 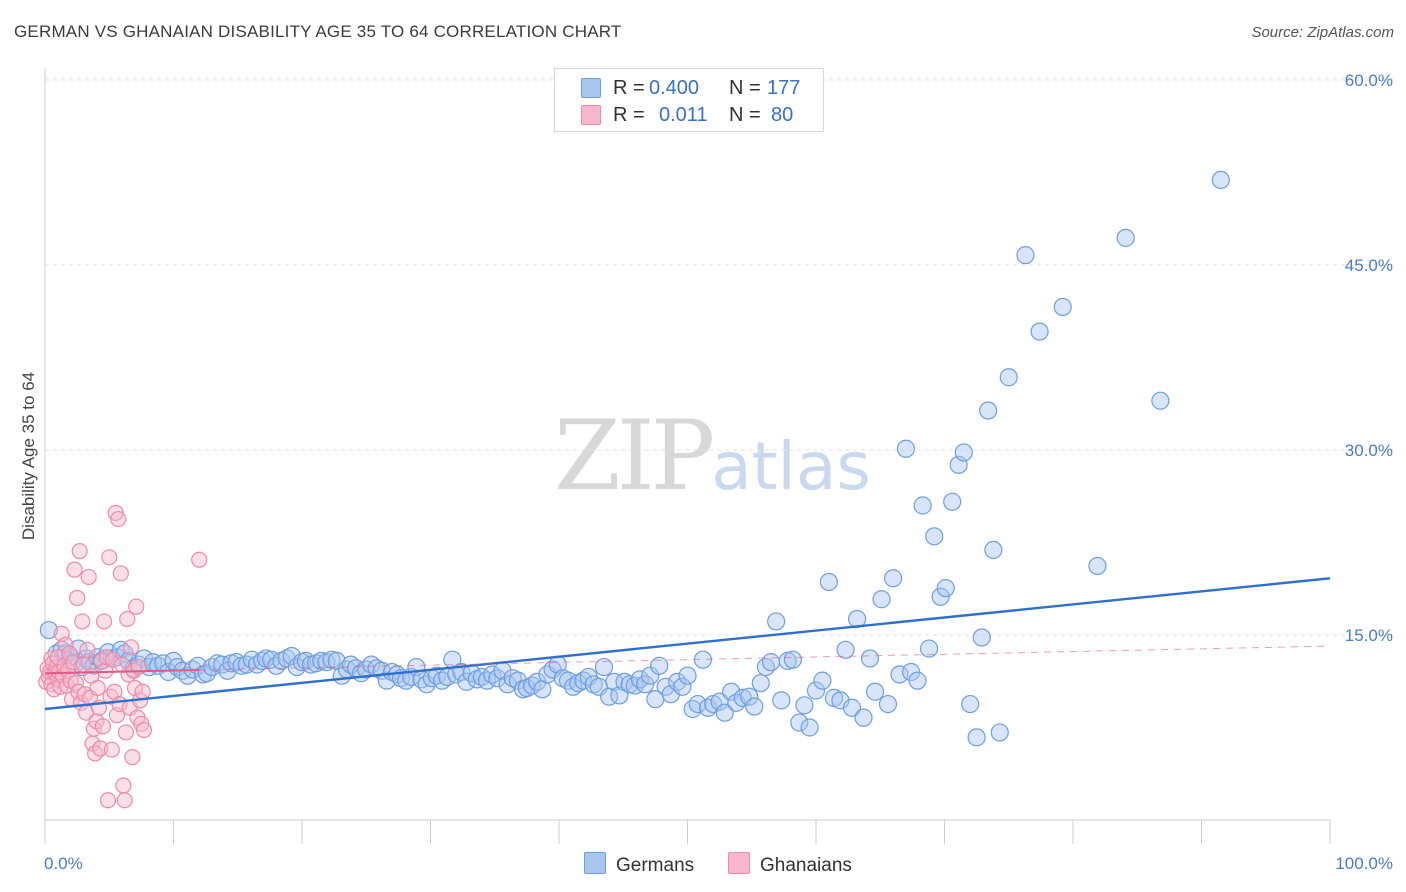 I want to click on bottom-legend-ghanaian: Ghanaians, so click(x=790, y=864).